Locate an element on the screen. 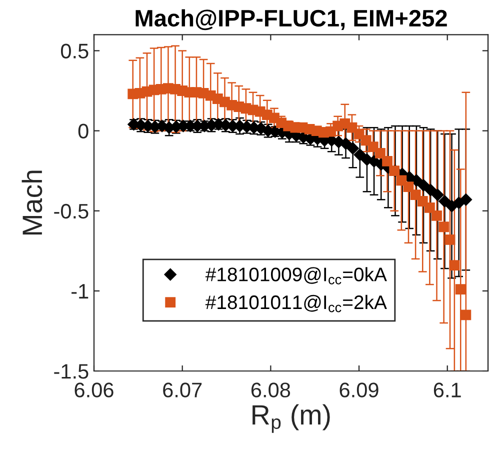 This screenshot has height=459, width=489. y-tick-label: 0.5 is located at coordinates (74, 51).